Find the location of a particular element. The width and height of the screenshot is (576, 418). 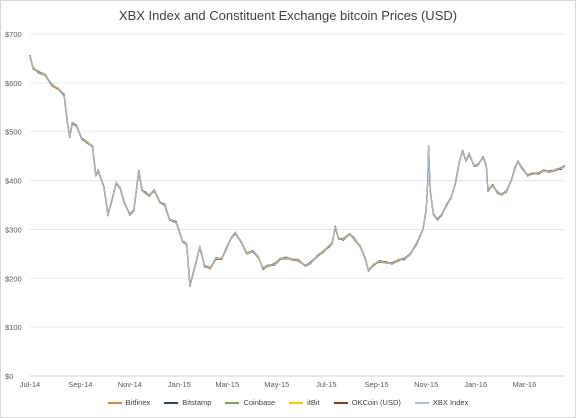

x-tick-label: Mar-15 is located at coordinates (227, 384).